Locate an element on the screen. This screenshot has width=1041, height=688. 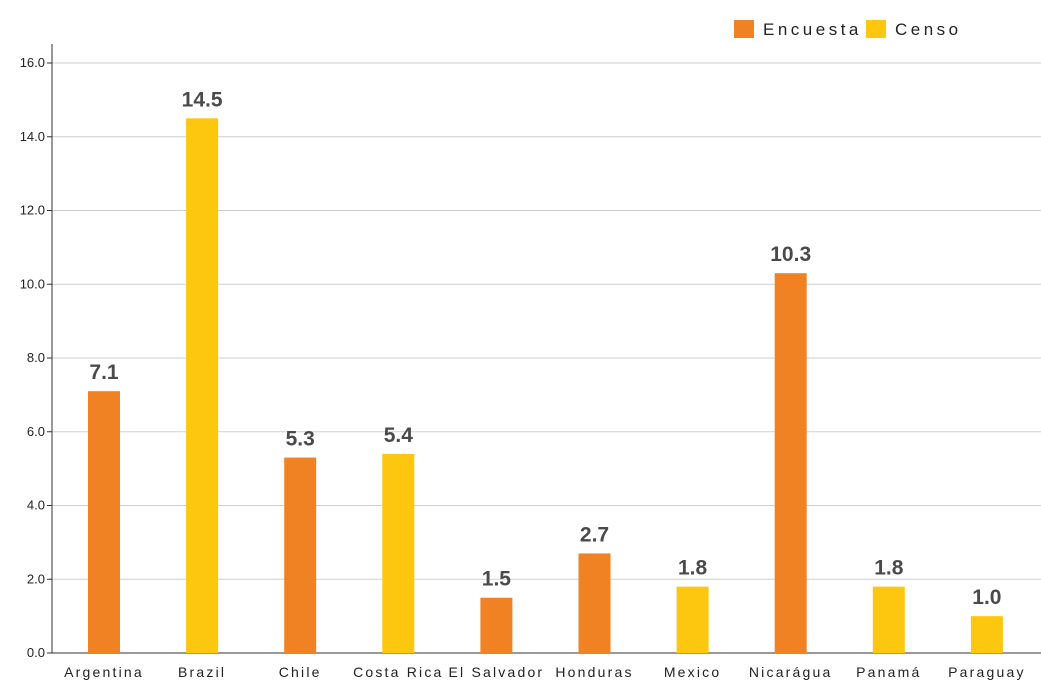
bar-mexico is located at coordinates (692, 619).